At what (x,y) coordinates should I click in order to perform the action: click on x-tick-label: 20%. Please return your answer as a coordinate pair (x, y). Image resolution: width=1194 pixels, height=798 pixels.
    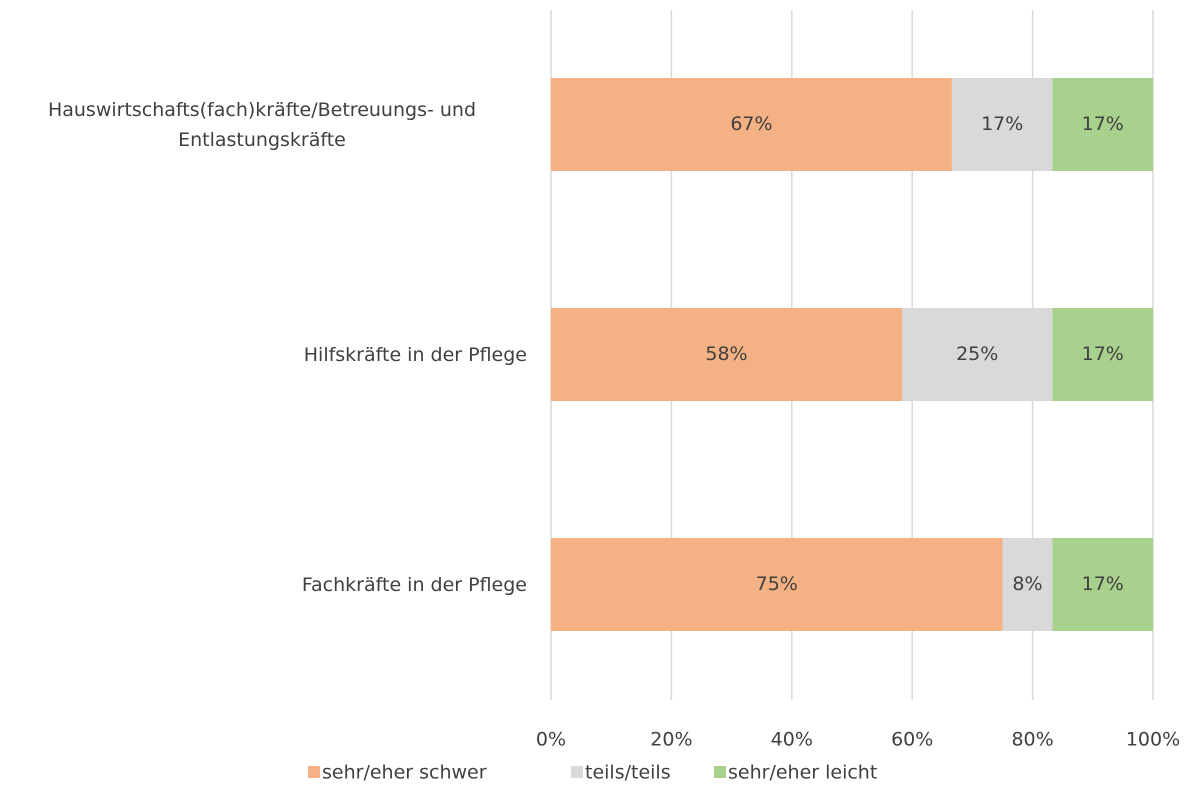
    Looking at the image, I should click on (671, 740).